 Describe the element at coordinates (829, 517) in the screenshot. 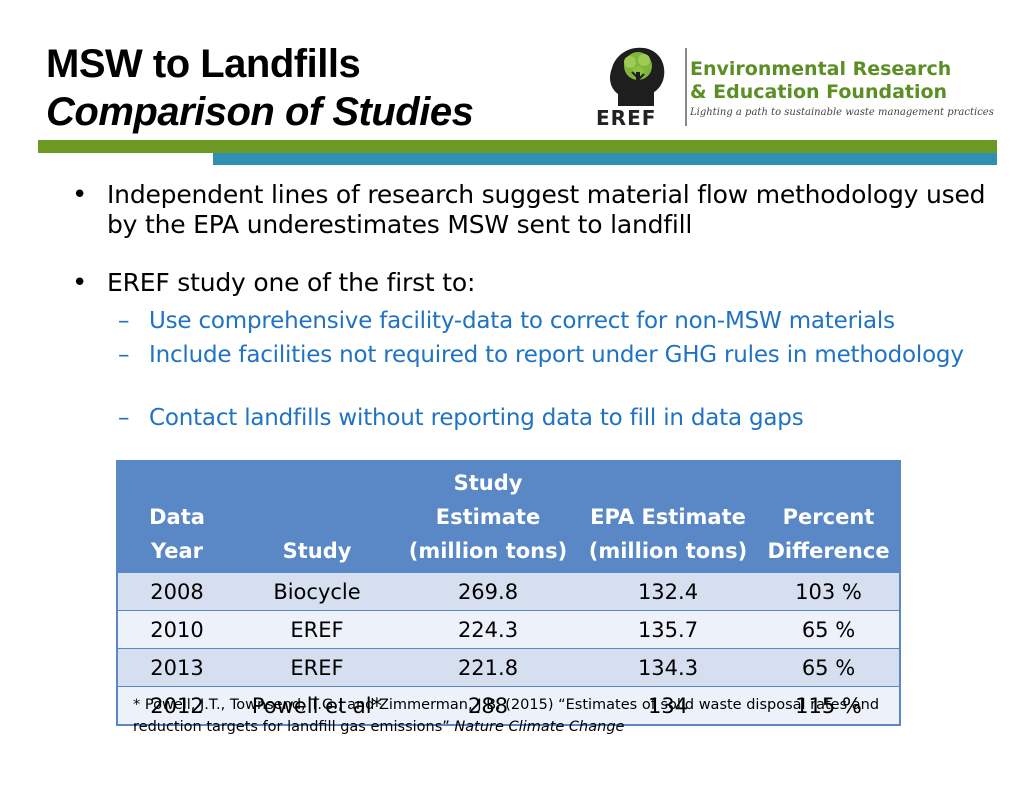

I see `column-header: Percent Difference` at that location.